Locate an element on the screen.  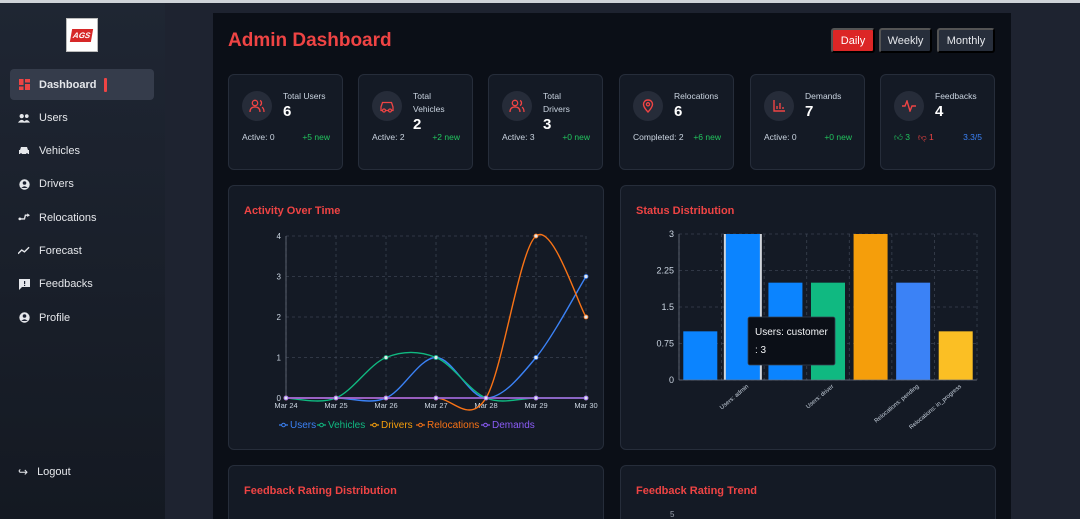
stat-card-new-count: +0 new is located at coordinates (838, 137).